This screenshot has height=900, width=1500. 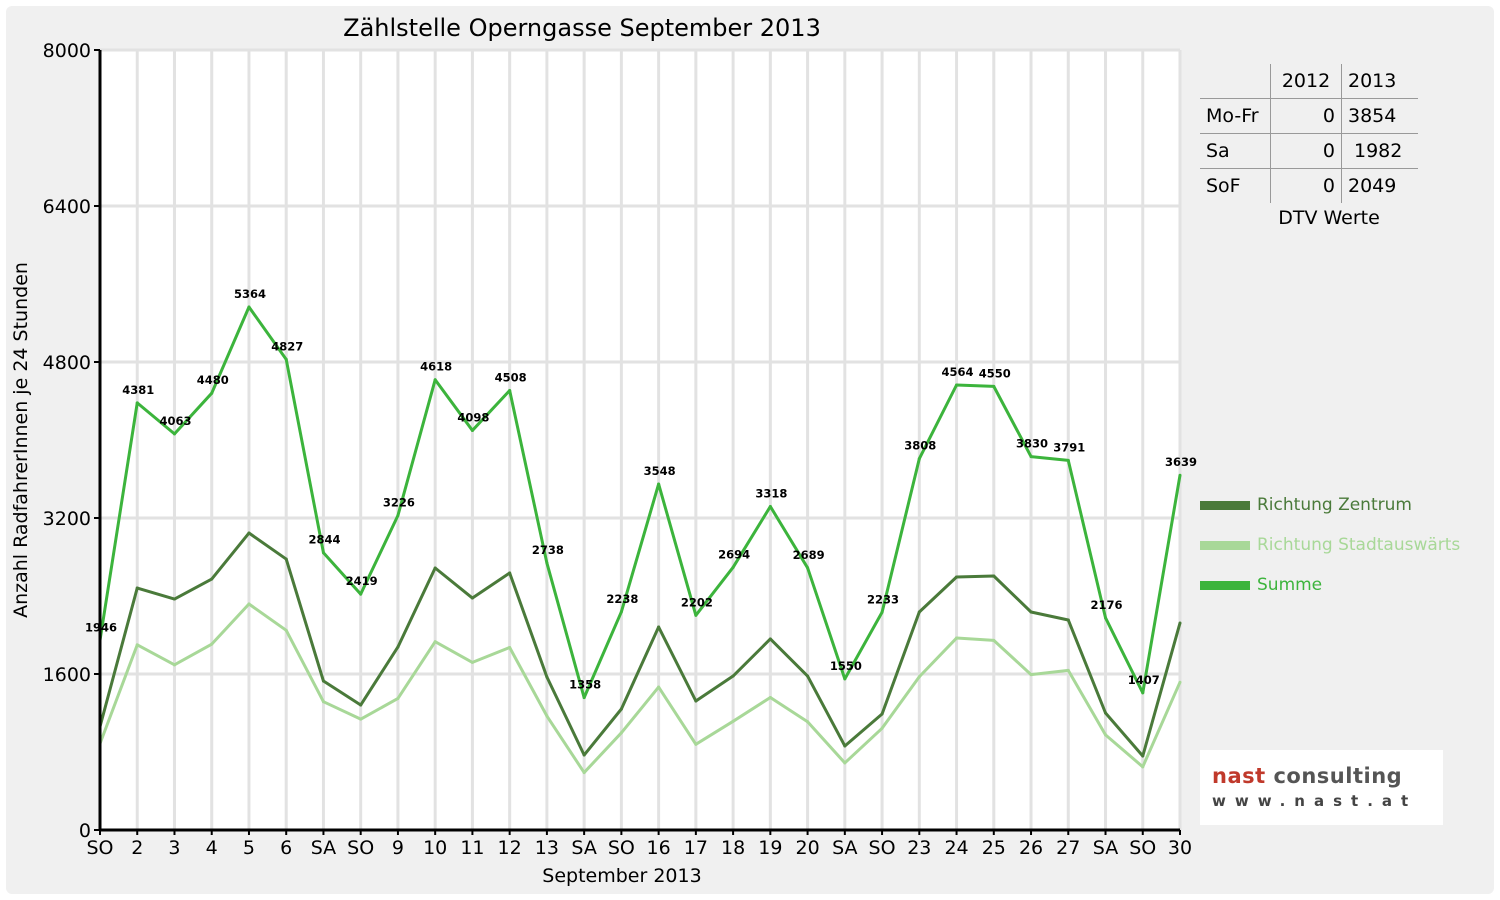 What do you see at coordinates (249, 848) in the screenshot?
I see `x-tick-label: 5` at bounding box center [249, 848].